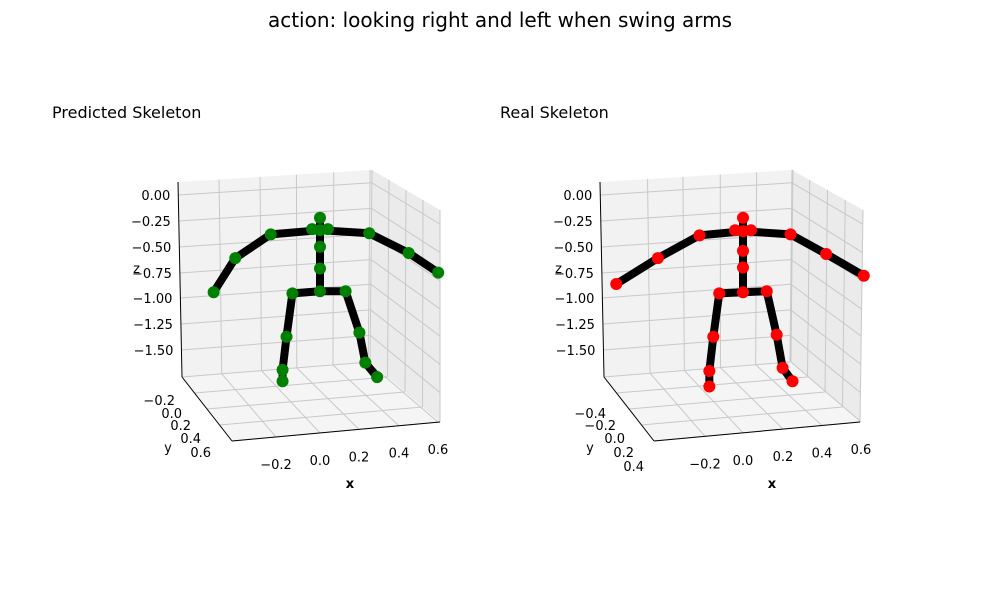 Image resolution: width=1000 pixels, height=600 pixels. What do you see at coordinates (822, 454) in the screenshot?
I see `x-tick-label: 0.4` at bounding box center [822, 454].